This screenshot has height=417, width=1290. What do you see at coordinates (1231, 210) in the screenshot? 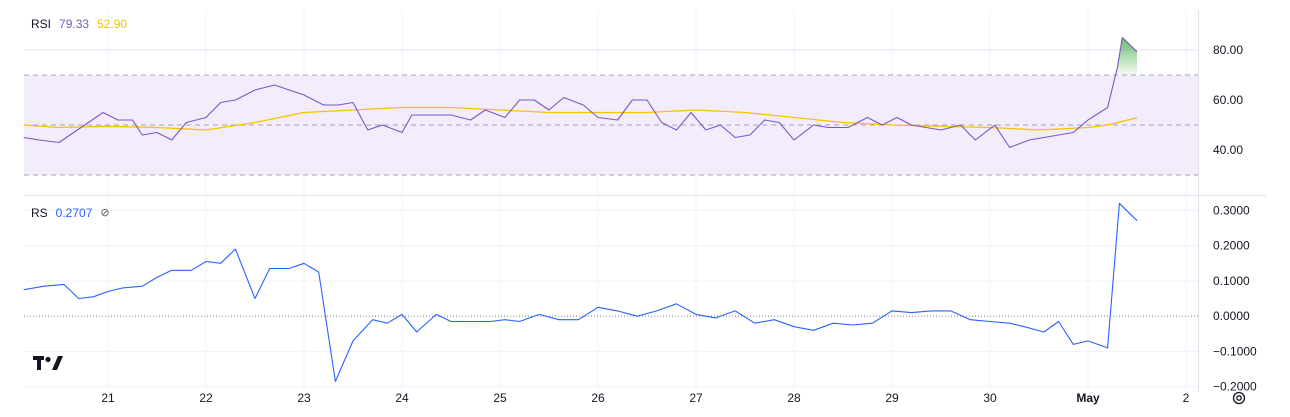
I see `rs-y-tick-label: 0.3000` at bounding box center [1231, 210].